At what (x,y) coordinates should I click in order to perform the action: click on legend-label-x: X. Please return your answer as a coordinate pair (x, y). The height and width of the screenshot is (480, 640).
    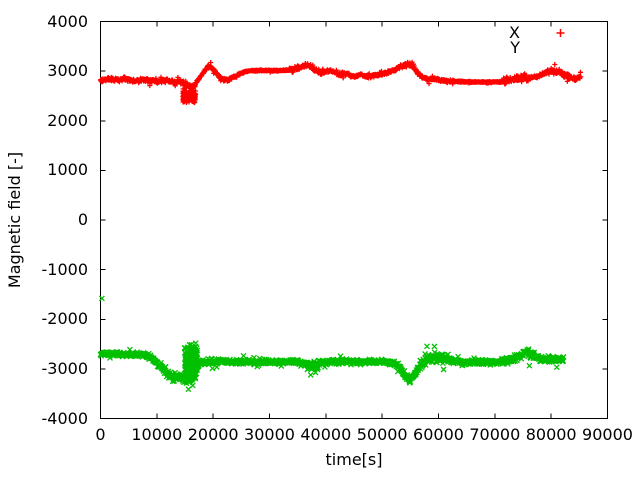
    Looking at the image, I should click on (514, 32).